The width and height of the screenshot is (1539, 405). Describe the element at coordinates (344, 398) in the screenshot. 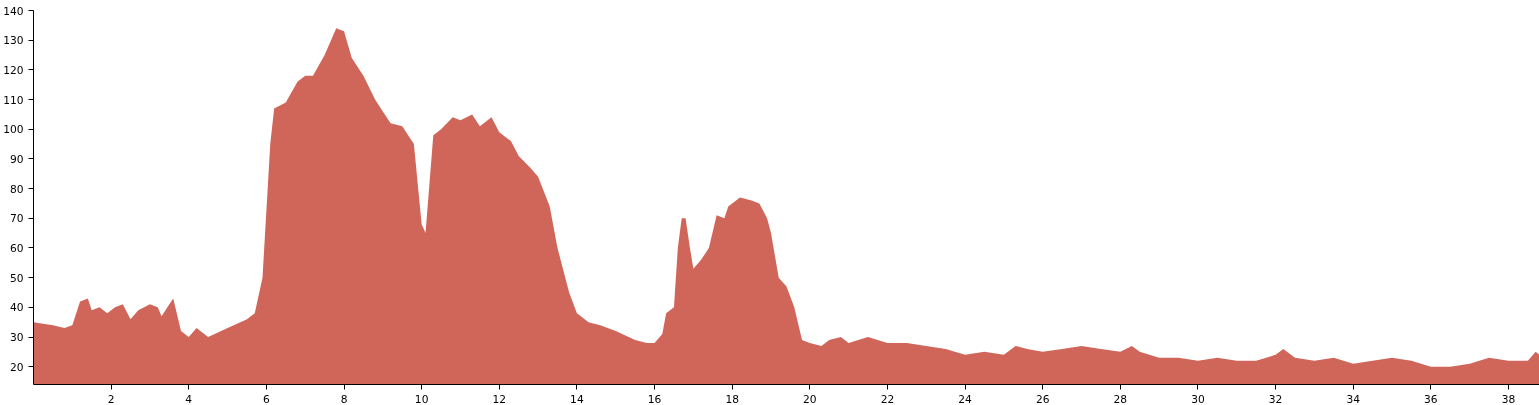

I see `x-tick-label: 8` at that location.